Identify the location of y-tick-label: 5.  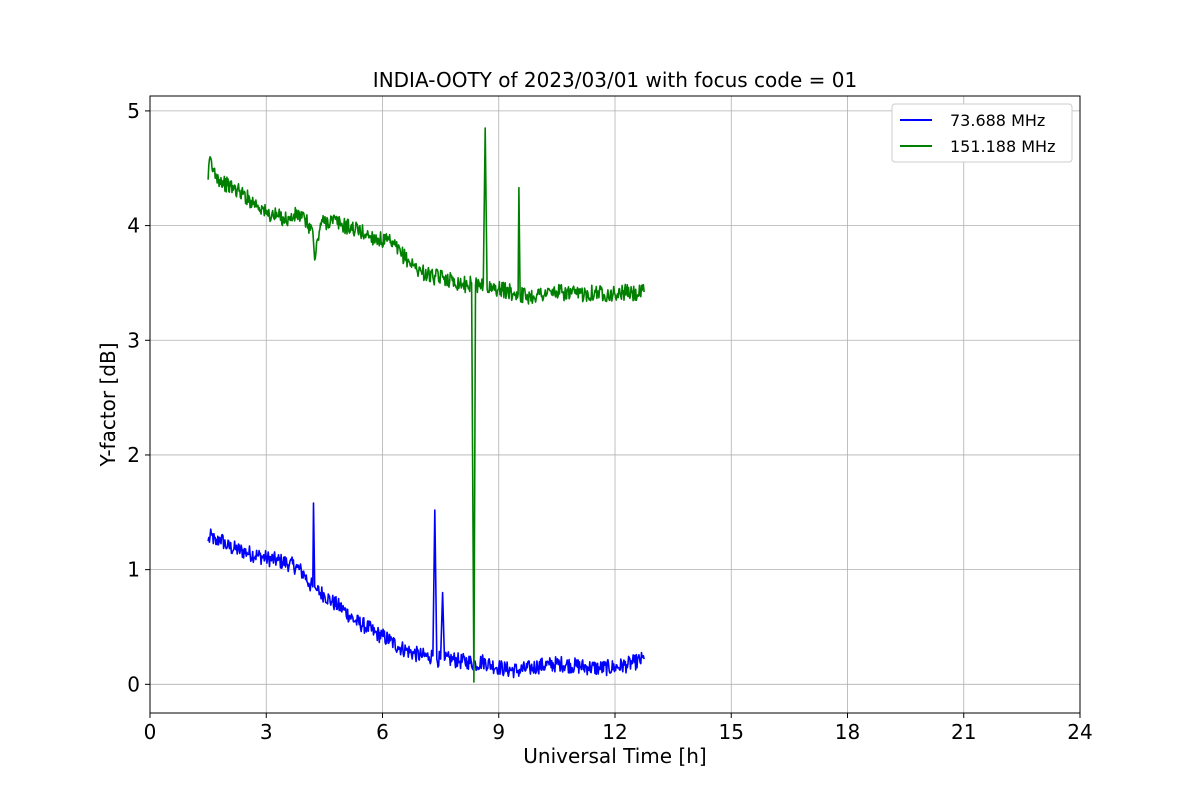
(133, 111).